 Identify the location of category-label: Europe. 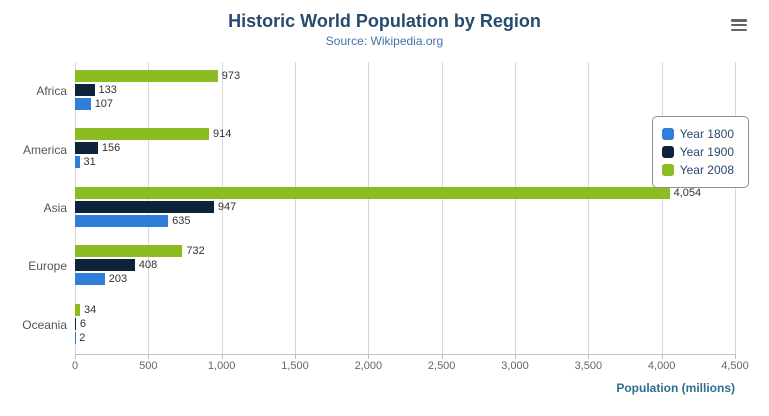
(47, 266).